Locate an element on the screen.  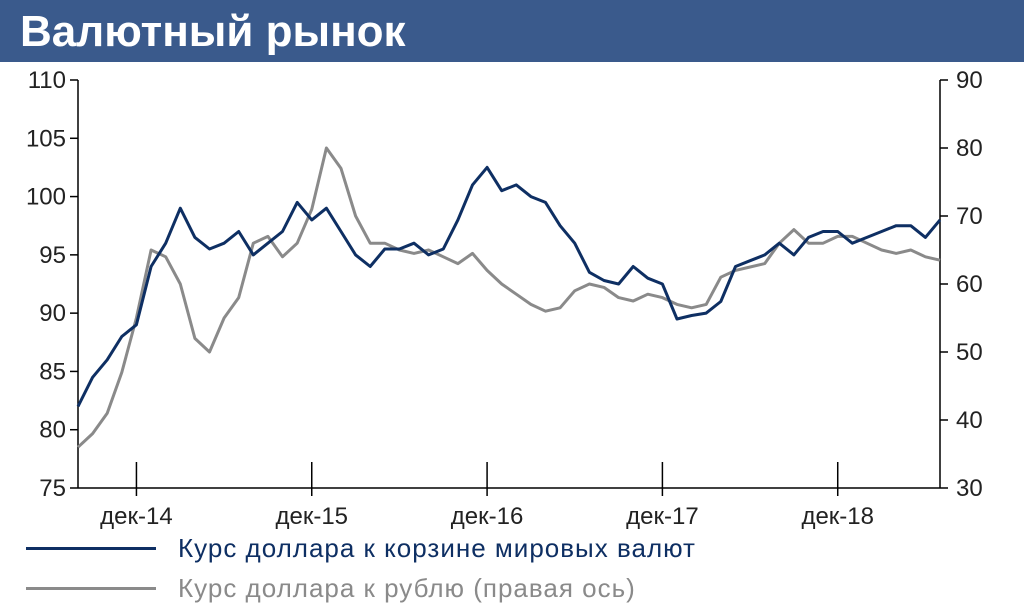
legend-swatch-dxy is located at coordinates (91, 548).